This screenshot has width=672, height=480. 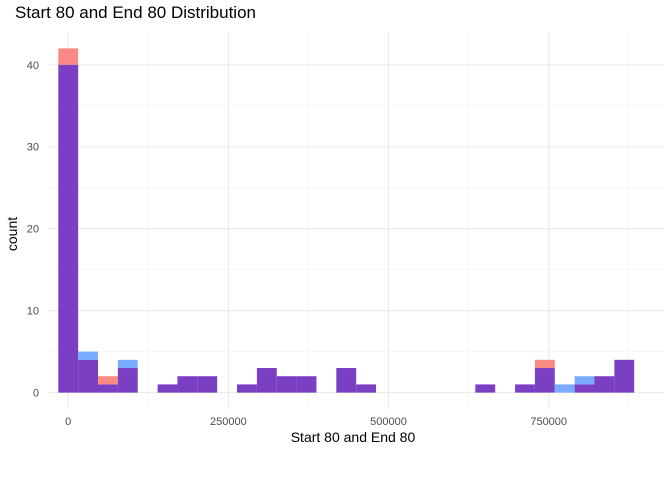 What do you see at coordinates (388, 422) in the screenshot?
I see `x-tick-label: 500000` at bounding box center [388, 422].